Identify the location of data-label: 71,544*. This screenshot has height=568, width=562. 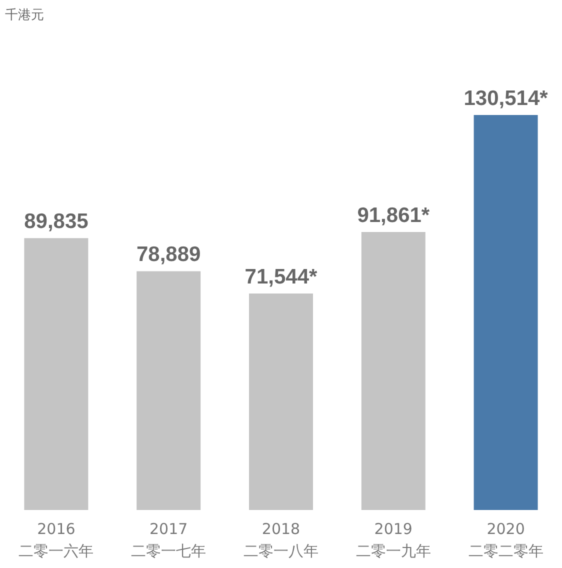
(281, 276).